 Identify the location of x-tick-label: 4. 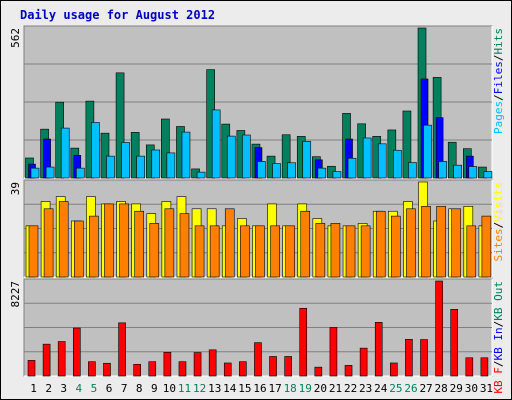
(79, 388).